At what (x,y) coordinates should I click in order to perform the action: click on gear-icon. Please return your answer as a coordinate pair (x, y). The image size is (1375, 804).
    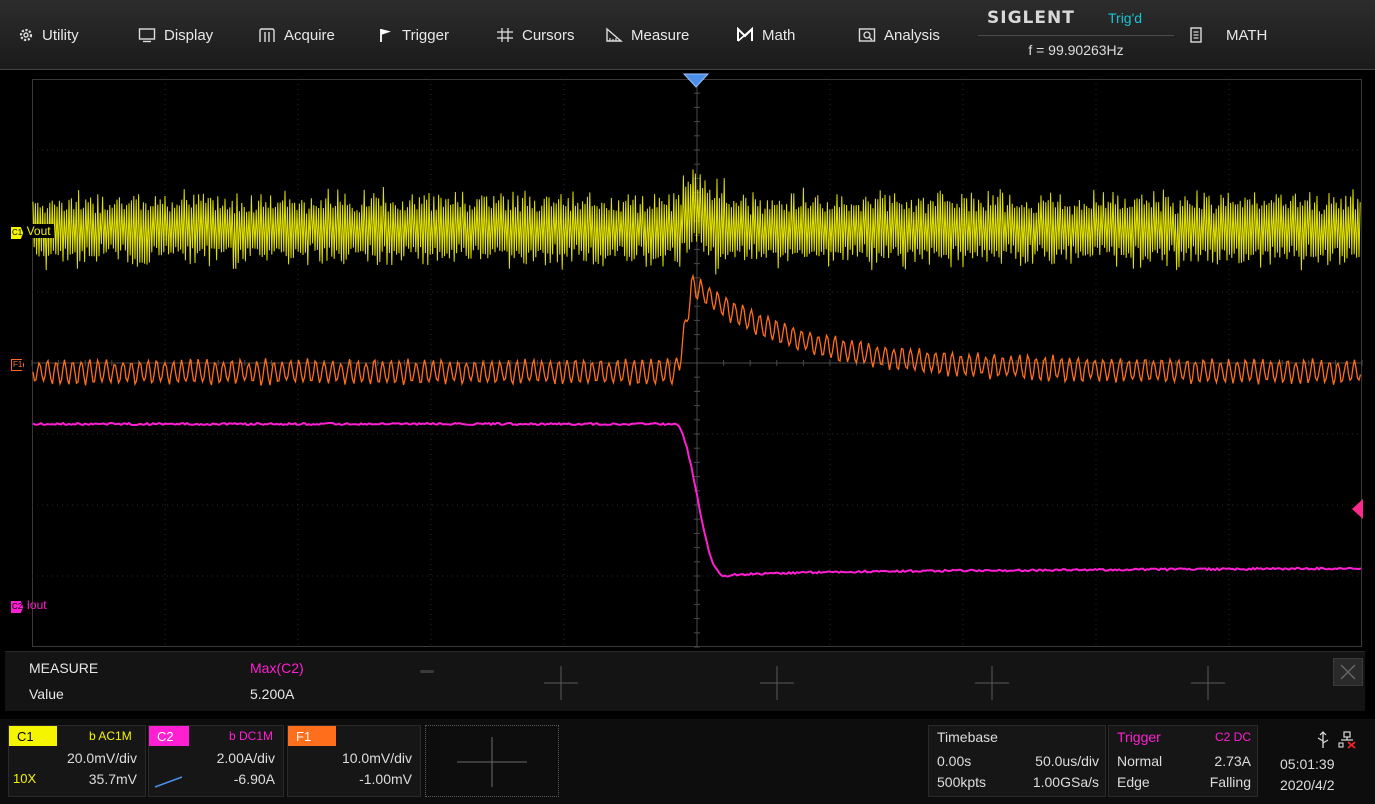
    Looking at the image, I should click on (26, 35).